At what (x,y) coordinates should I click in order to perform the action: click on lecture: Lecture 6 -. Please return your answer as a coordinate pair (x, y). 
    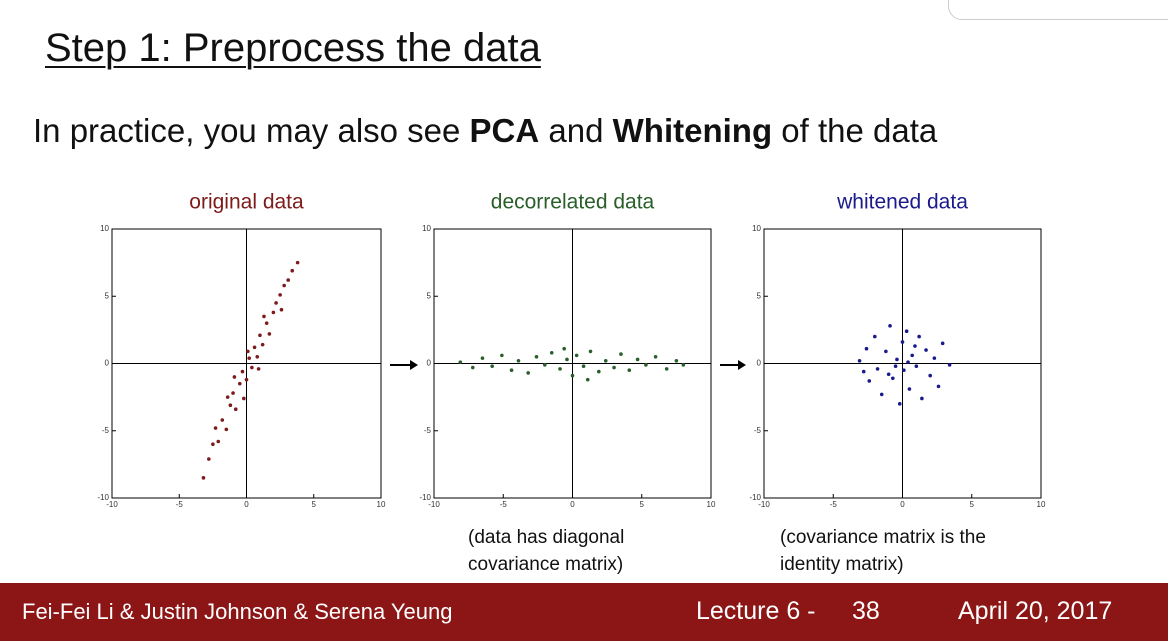
    Looking at the image, I should click on (756, 611).